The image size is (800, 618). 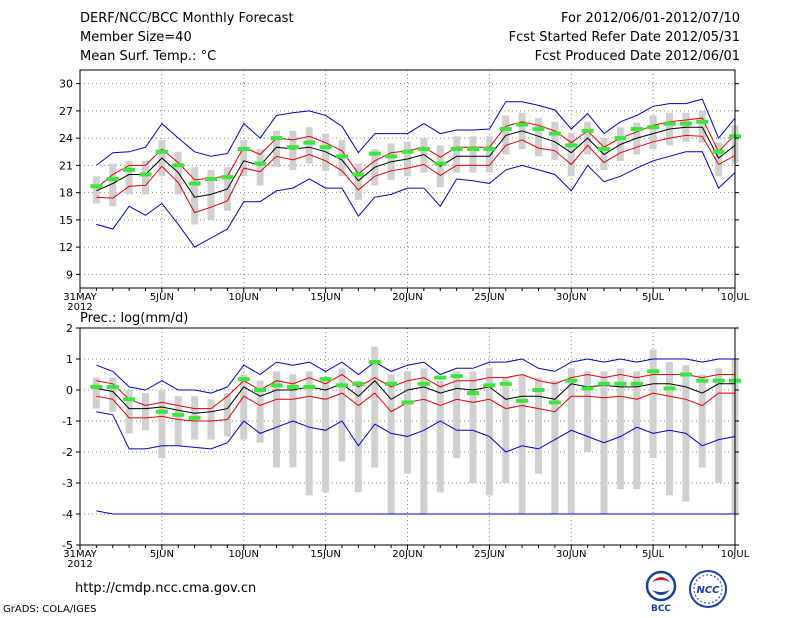 I want to click on bcc-logo: BCC, so click(x=661, y=591).